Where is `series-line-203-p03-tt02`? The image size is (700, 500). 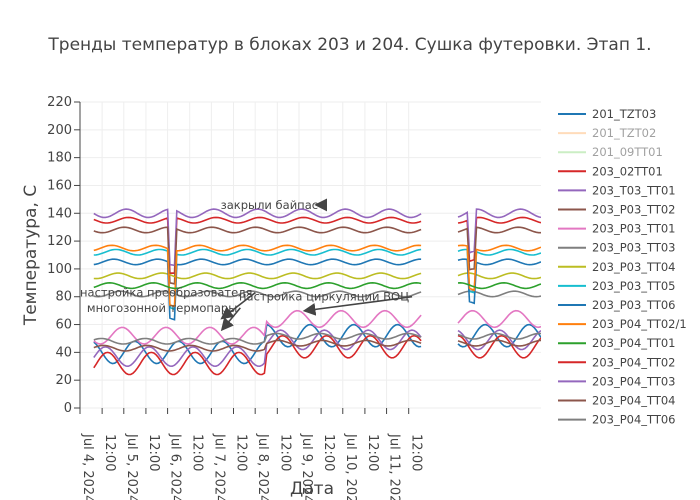
series-line-203-p03-tt02 is located at coordinates (317, 255).